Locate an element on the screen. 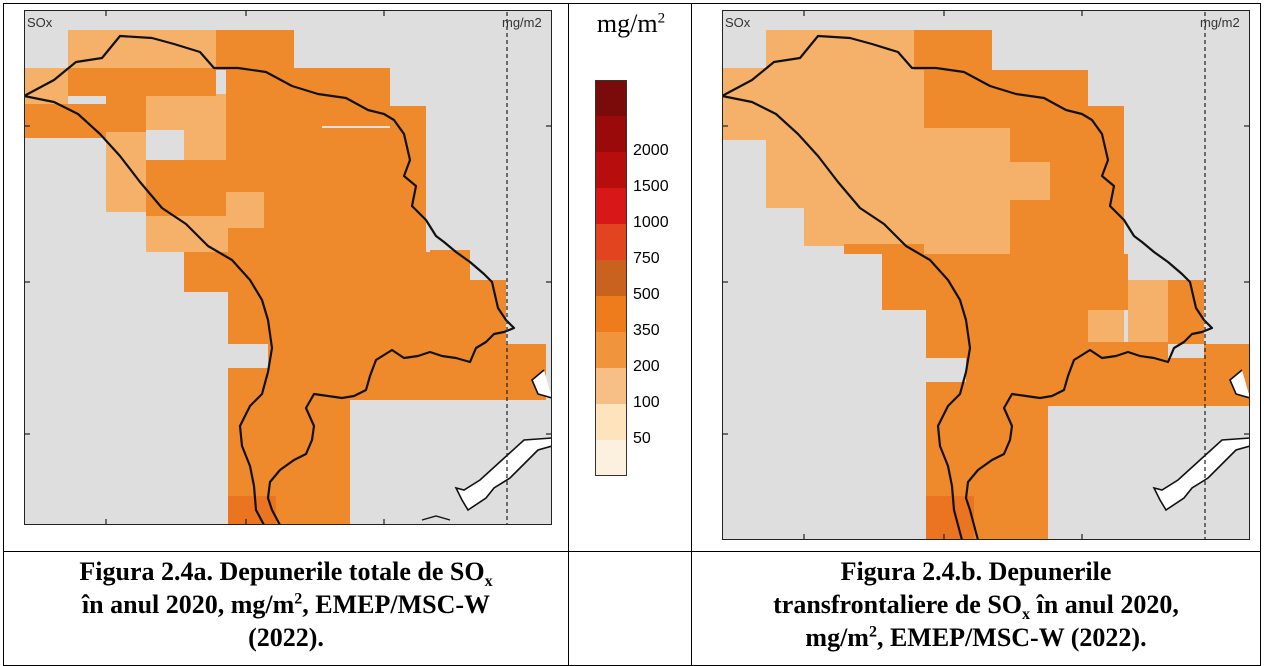  caption-b-line-3: mg/m2, EMEP/MSC-W (2022). is located at coordinates (976, 637).